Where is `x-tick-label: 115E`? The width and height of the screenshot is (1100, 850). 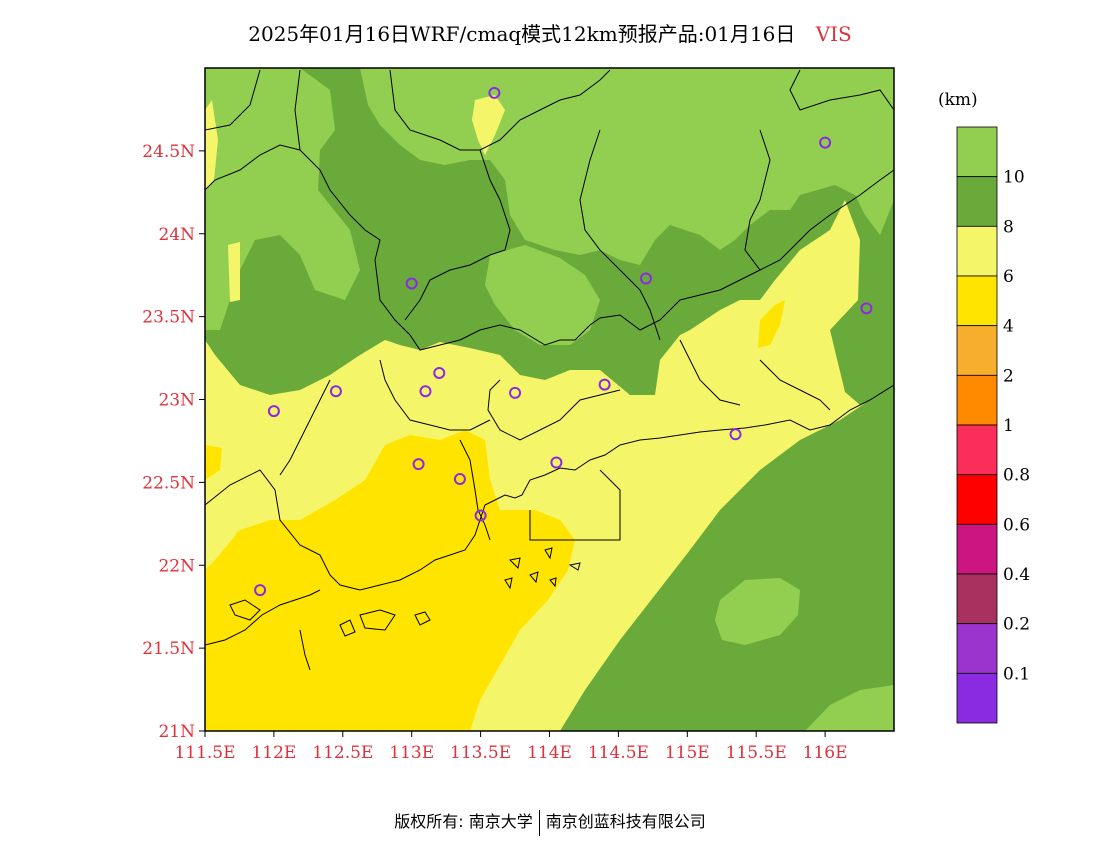
x-tick-label: 115E is located at coordinates (687, 753).